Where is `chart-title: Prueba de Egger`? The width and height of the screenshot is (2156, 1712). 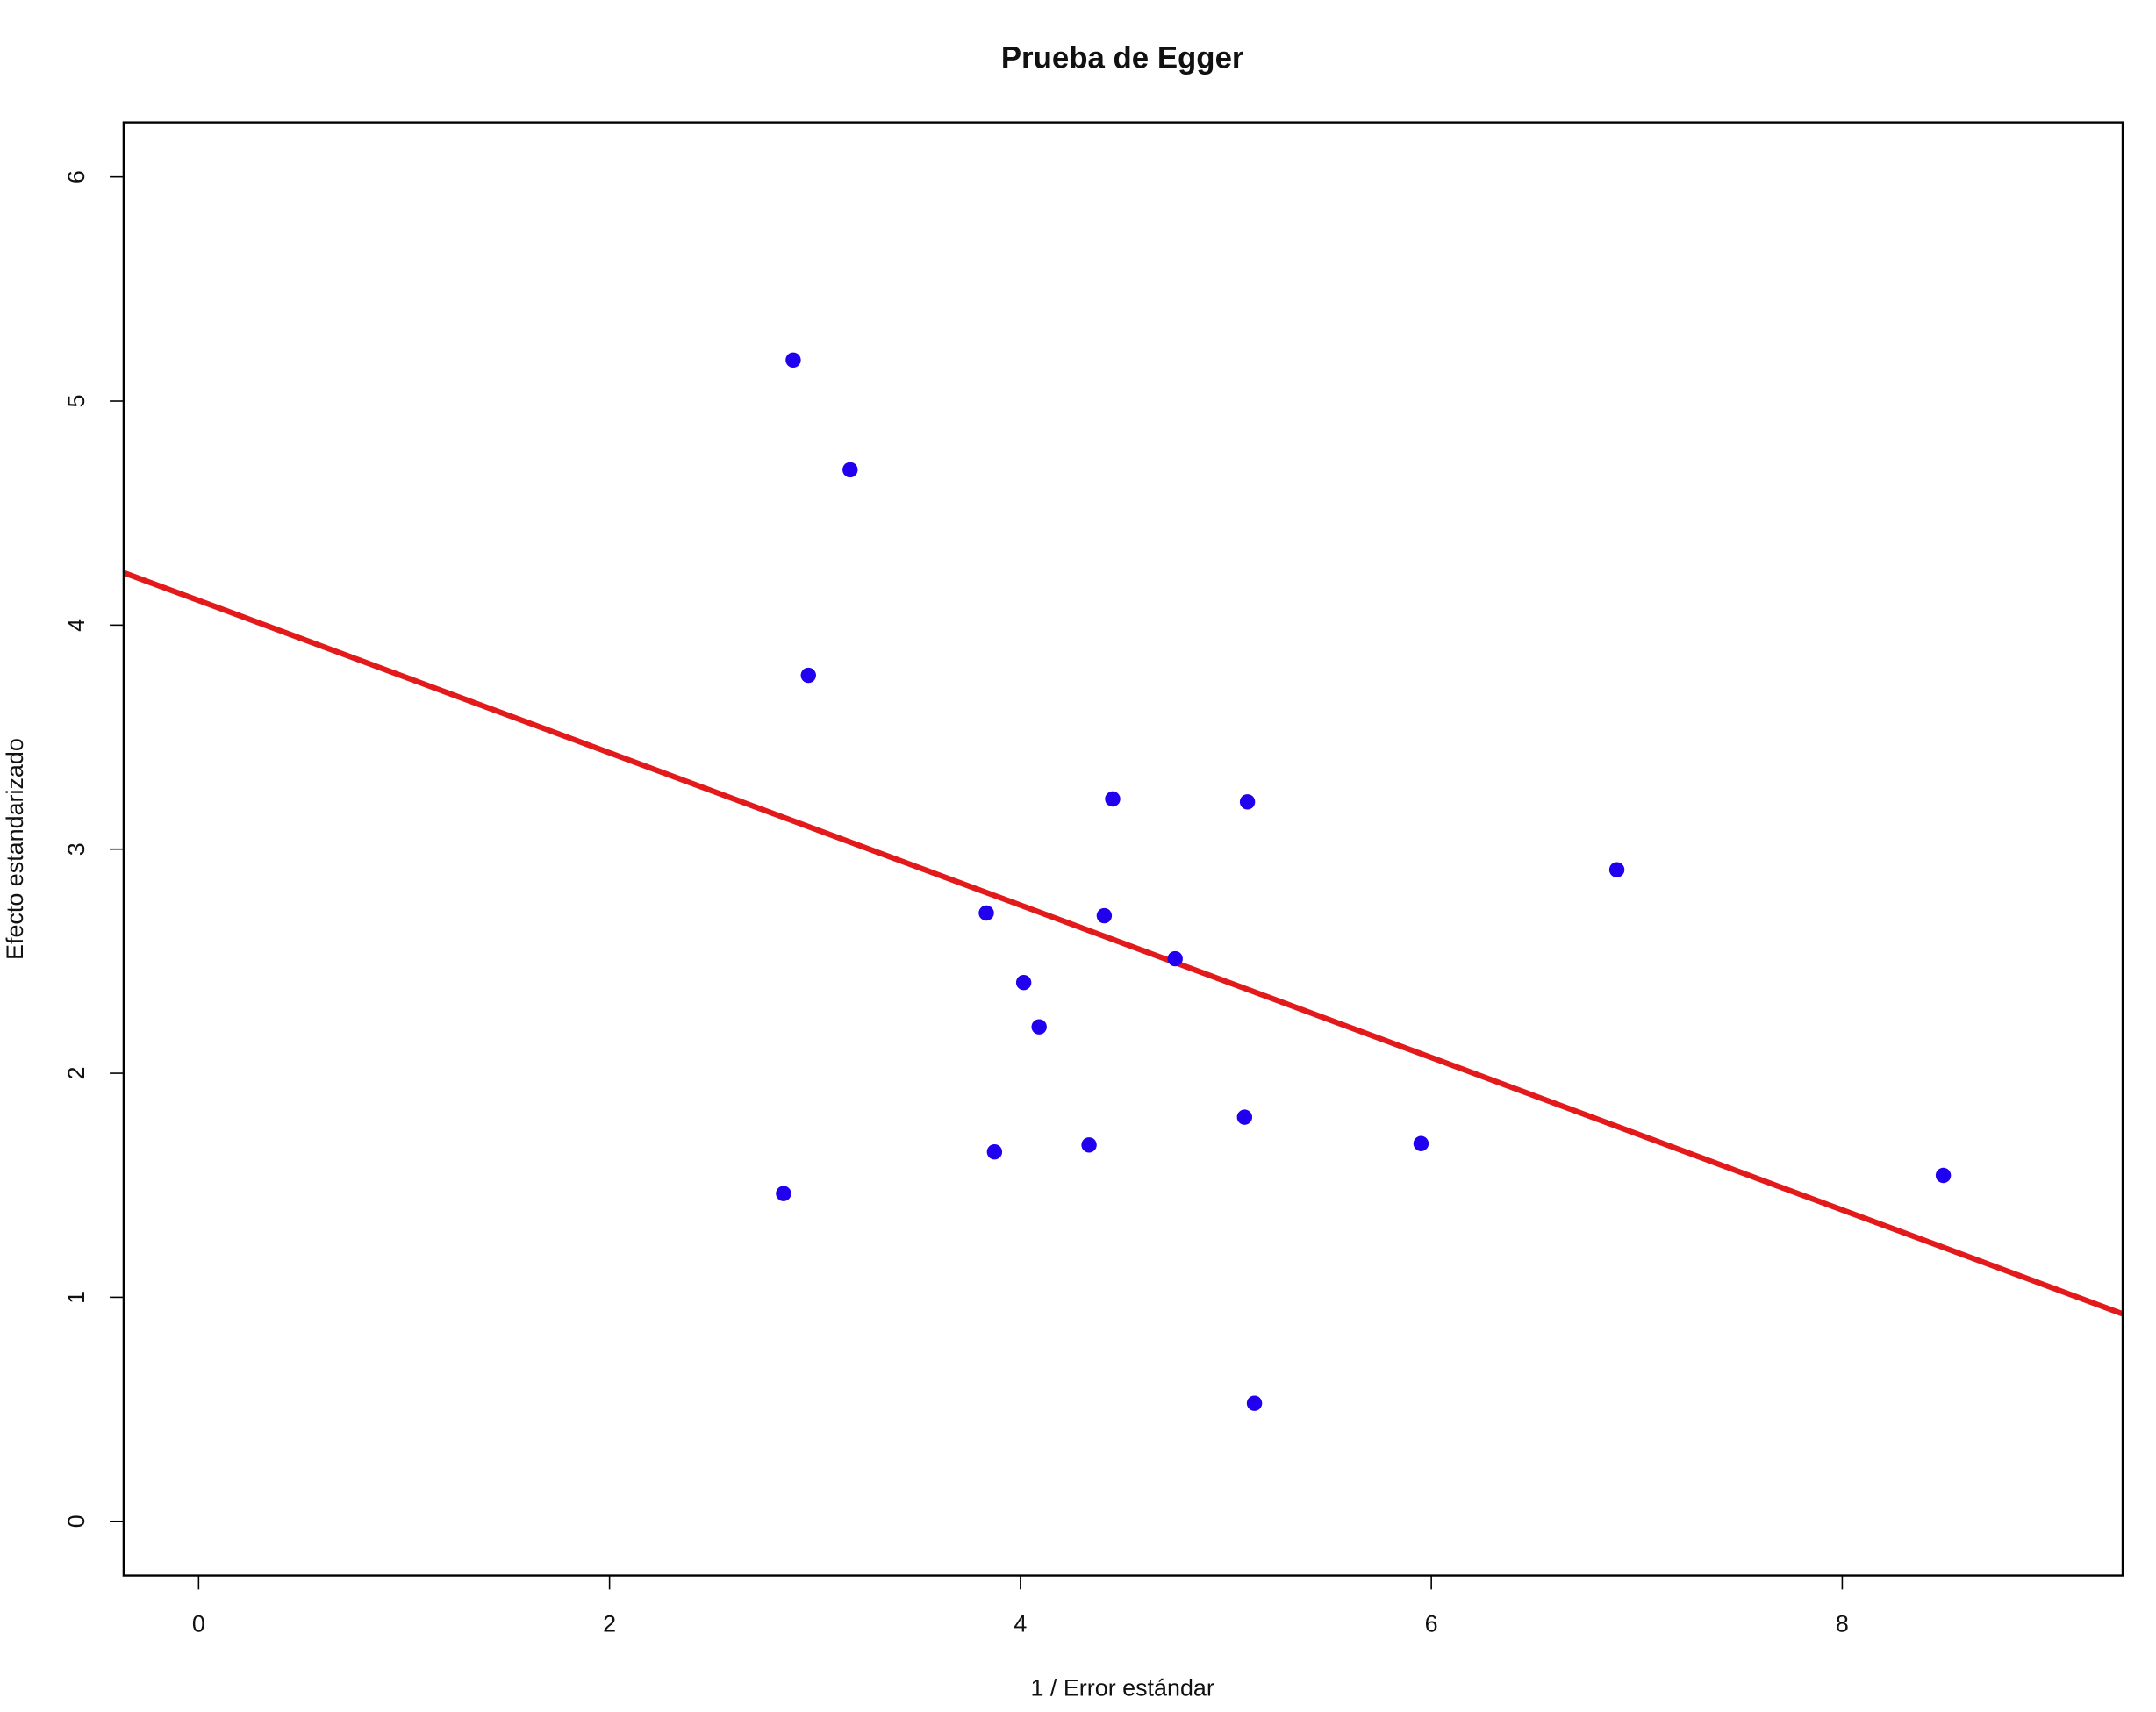
chart-title: Prueba de Egger is located at coordinates (1122, 58).